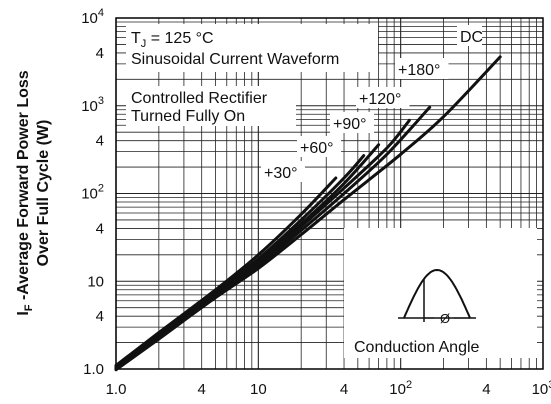  What do you see at coordinates (43, 193) in the screenshot?
I see `y-axis-title-2: Over Full Cycle (W)` at bounding box center [43, 193].